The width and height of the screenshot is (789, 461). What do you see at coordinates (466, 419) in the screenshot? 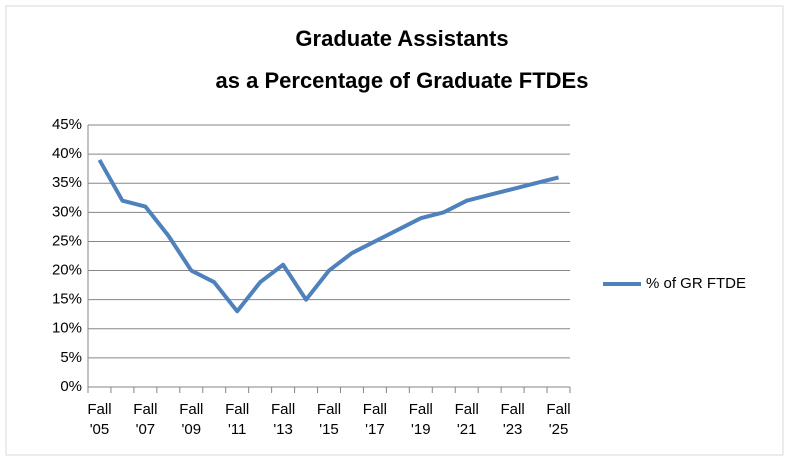
I see `x-tick-label: Fall '21` at bounding box center [466, 419].